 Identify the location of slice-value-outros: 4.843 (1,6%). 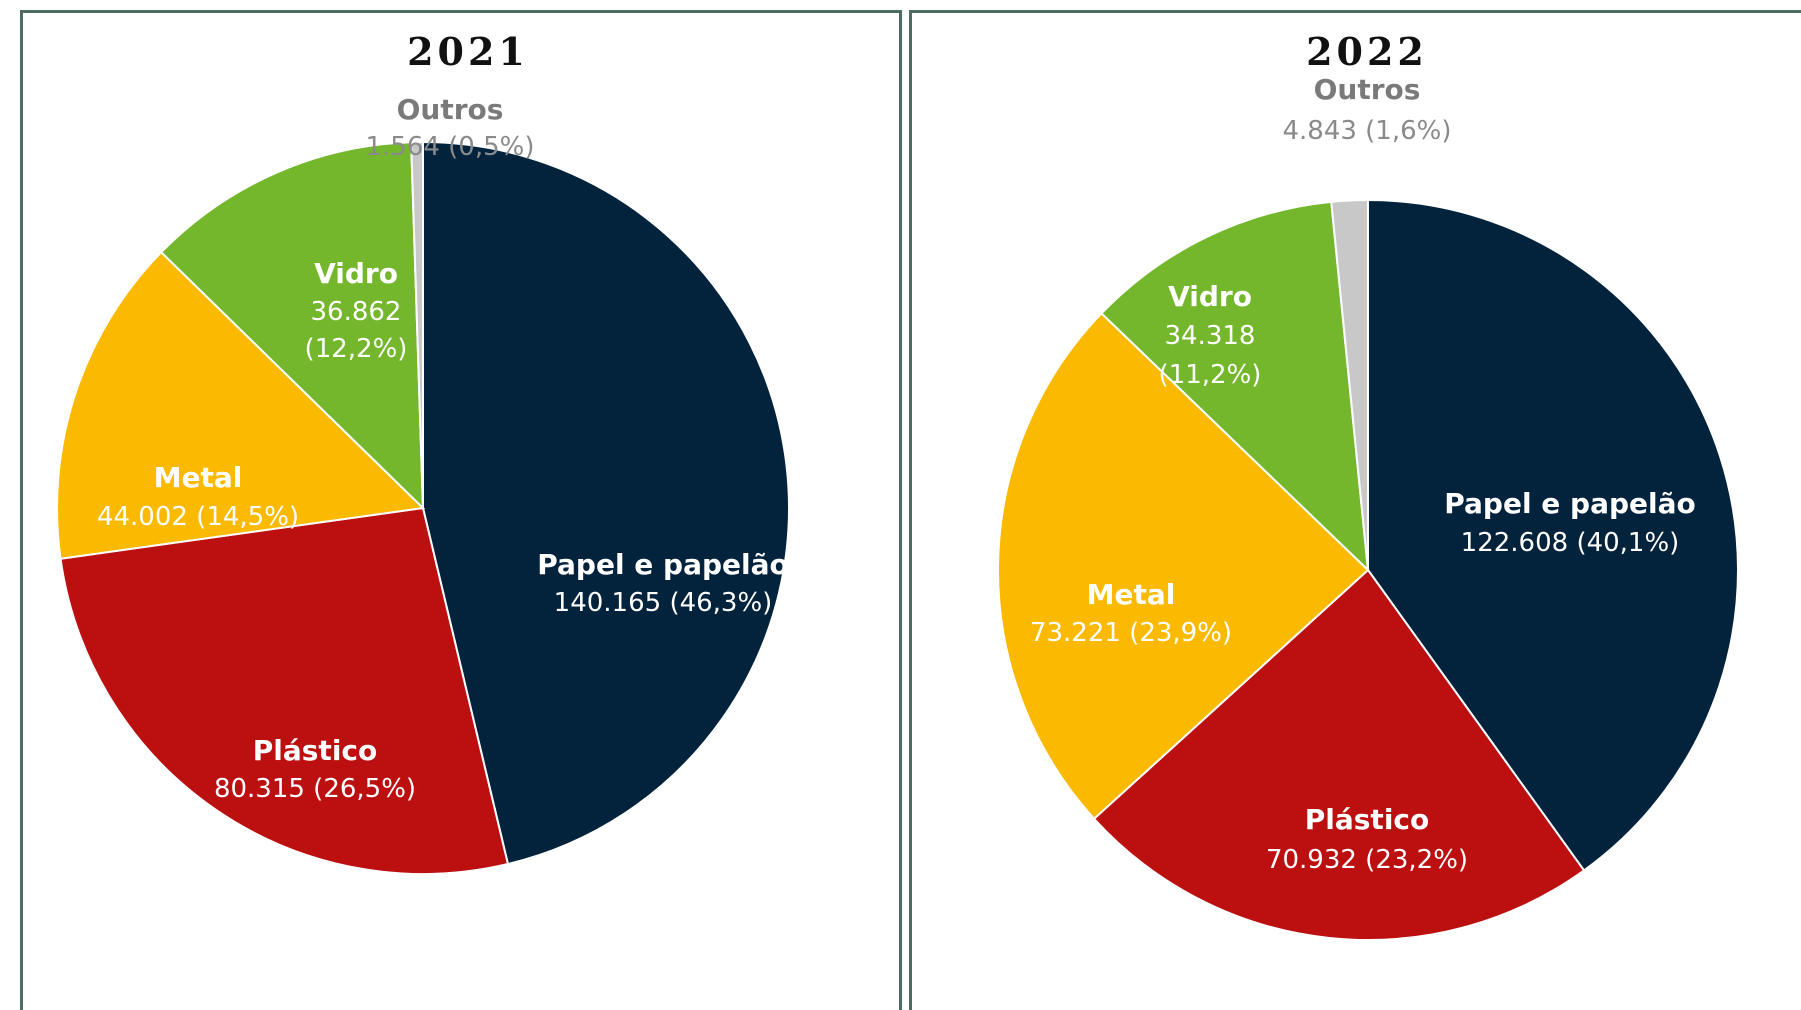
(1366, 131).